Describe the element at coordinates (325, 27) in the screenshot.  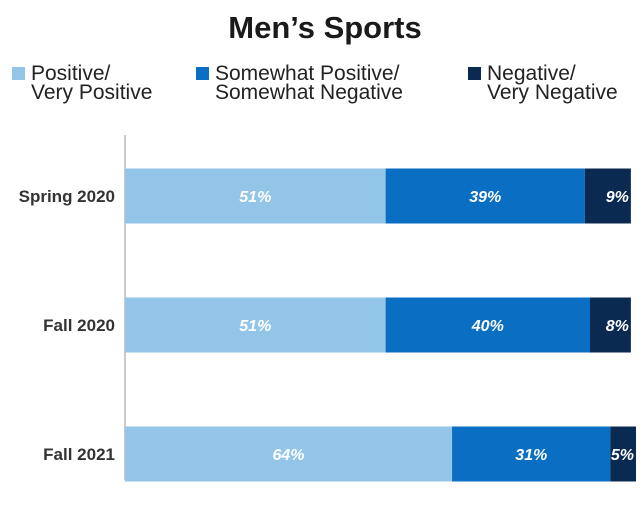
I see `chart-title: Men’s Sports` at that location.